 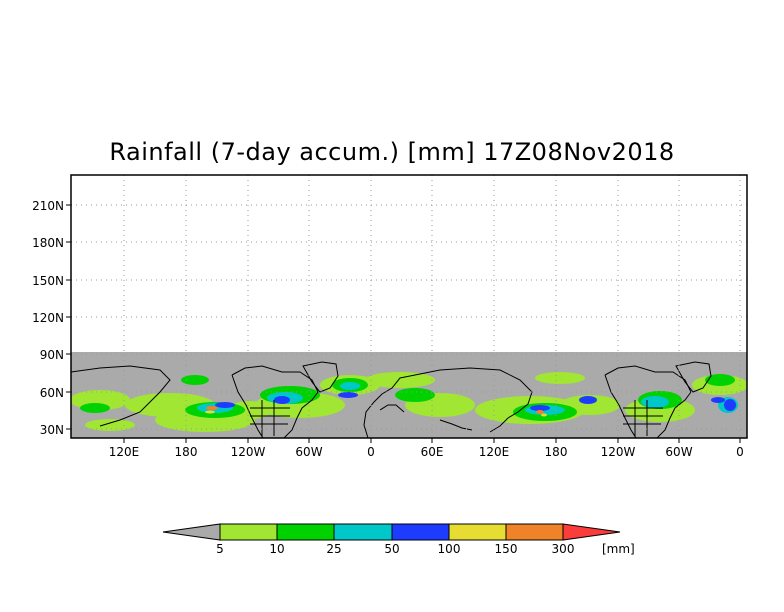 What do you see at coordinates (618, 549) in the screenshot?
I see `colorbar-unit: [mm]` at bounding box center [618, 549].